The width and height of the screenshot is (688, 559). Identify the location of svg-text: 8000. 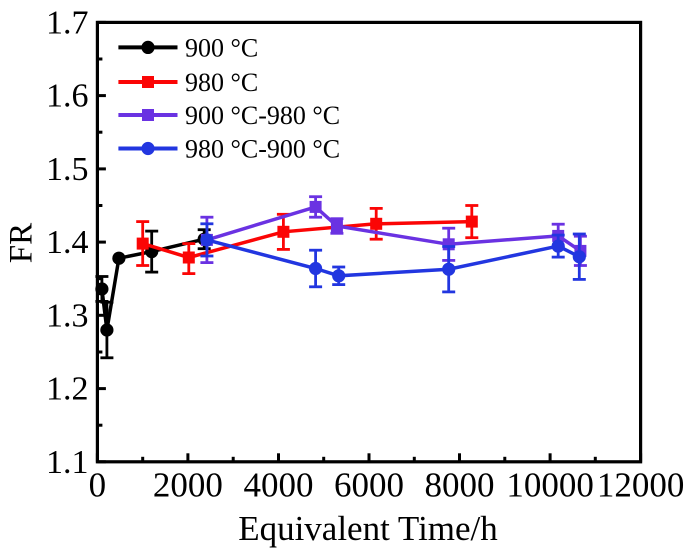
(460, 485).